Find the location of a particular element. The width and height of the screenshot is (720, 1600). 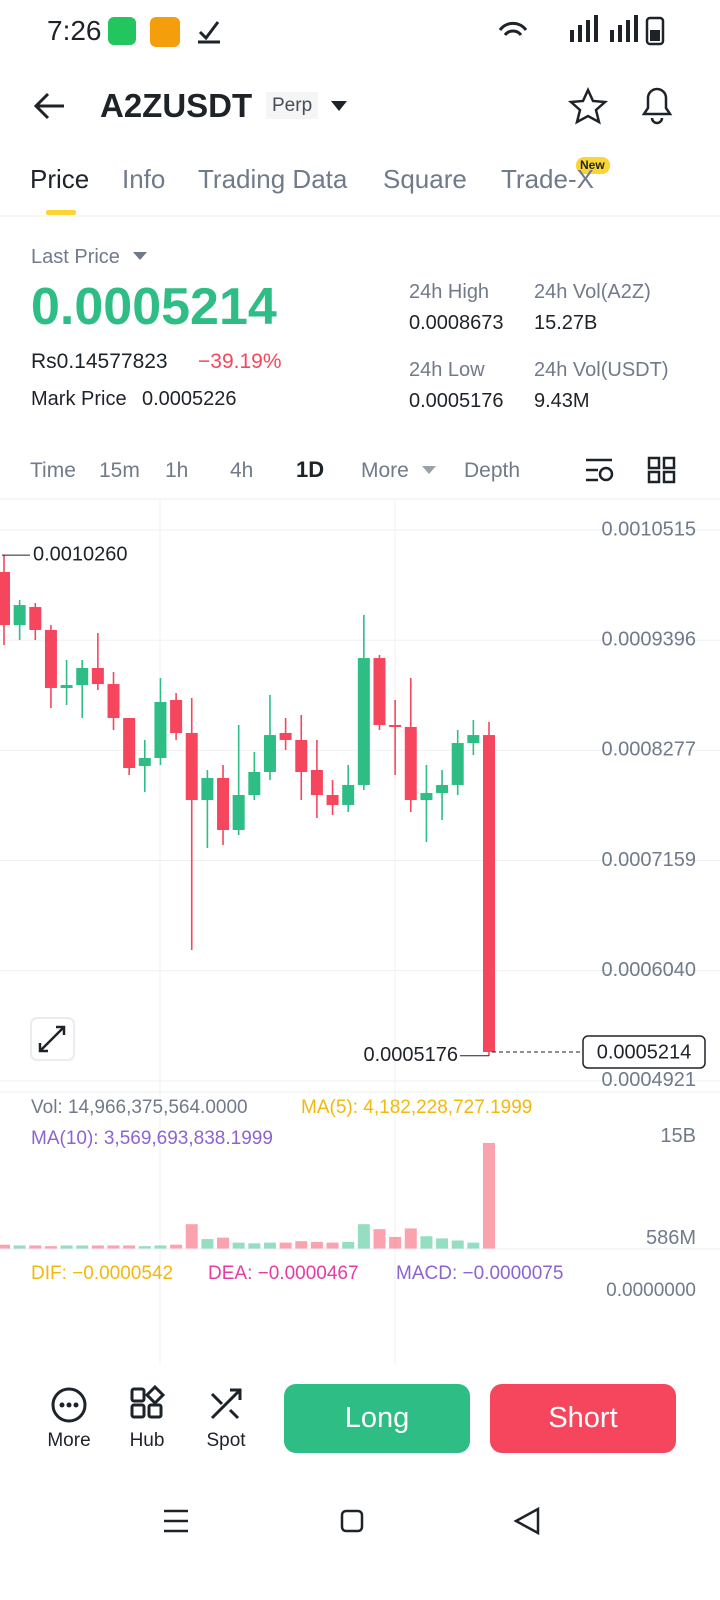

tab: Trade-X is located at coordinates (547, 179).